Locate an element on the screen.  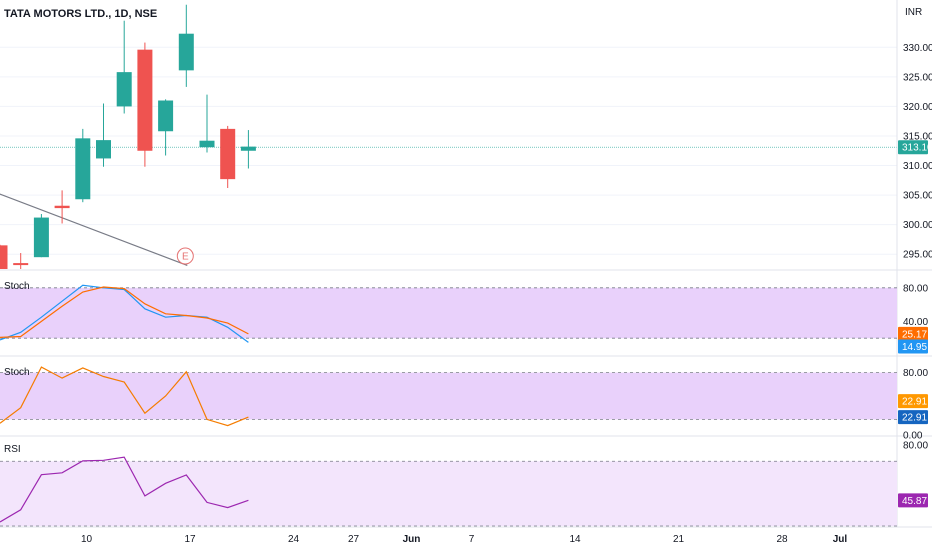
price-tick-label: 305.00 is located at coordinates (917, 196).